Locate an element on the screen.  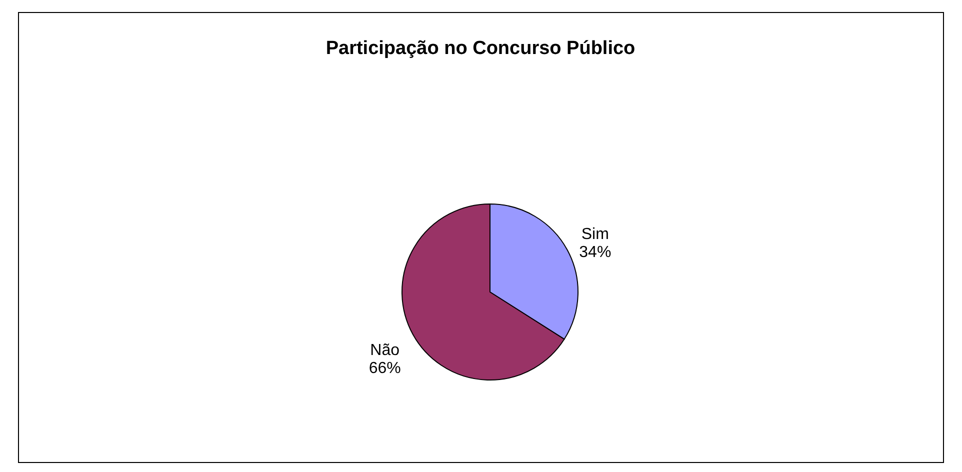
data-label: 34% is located at coordinates (595, 253).